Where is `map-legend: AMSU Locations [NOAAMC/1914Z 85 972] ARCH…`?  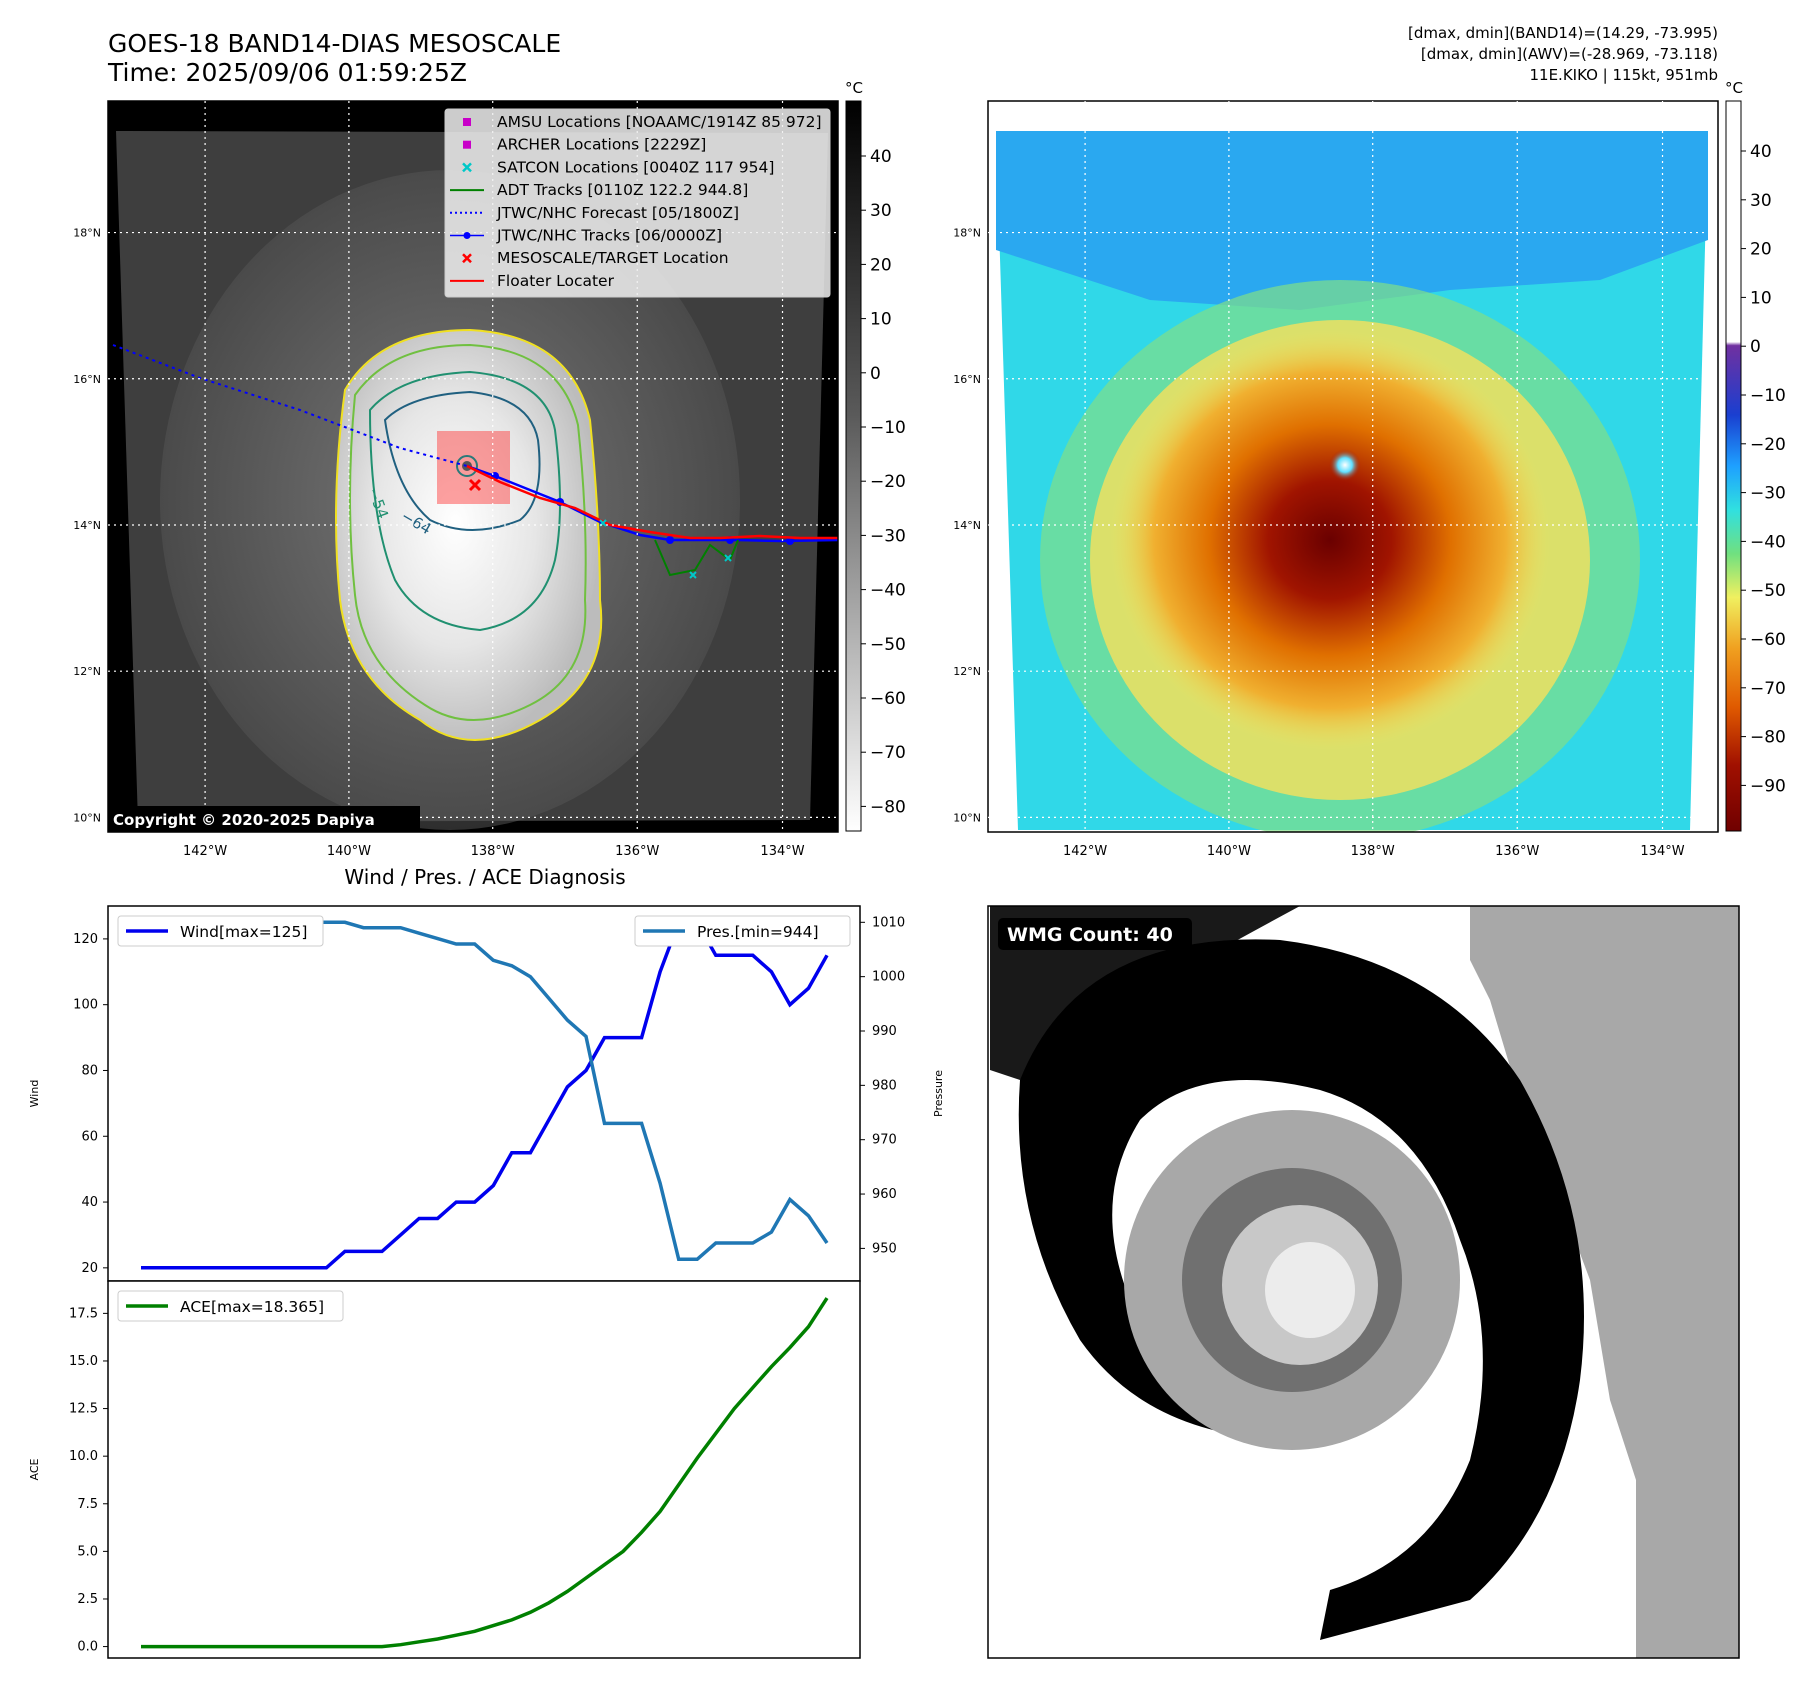
map-legend: AMSU Locations [NOAAMC/1914Z 85 972] ARCH… is located at coordinates (637, 203).